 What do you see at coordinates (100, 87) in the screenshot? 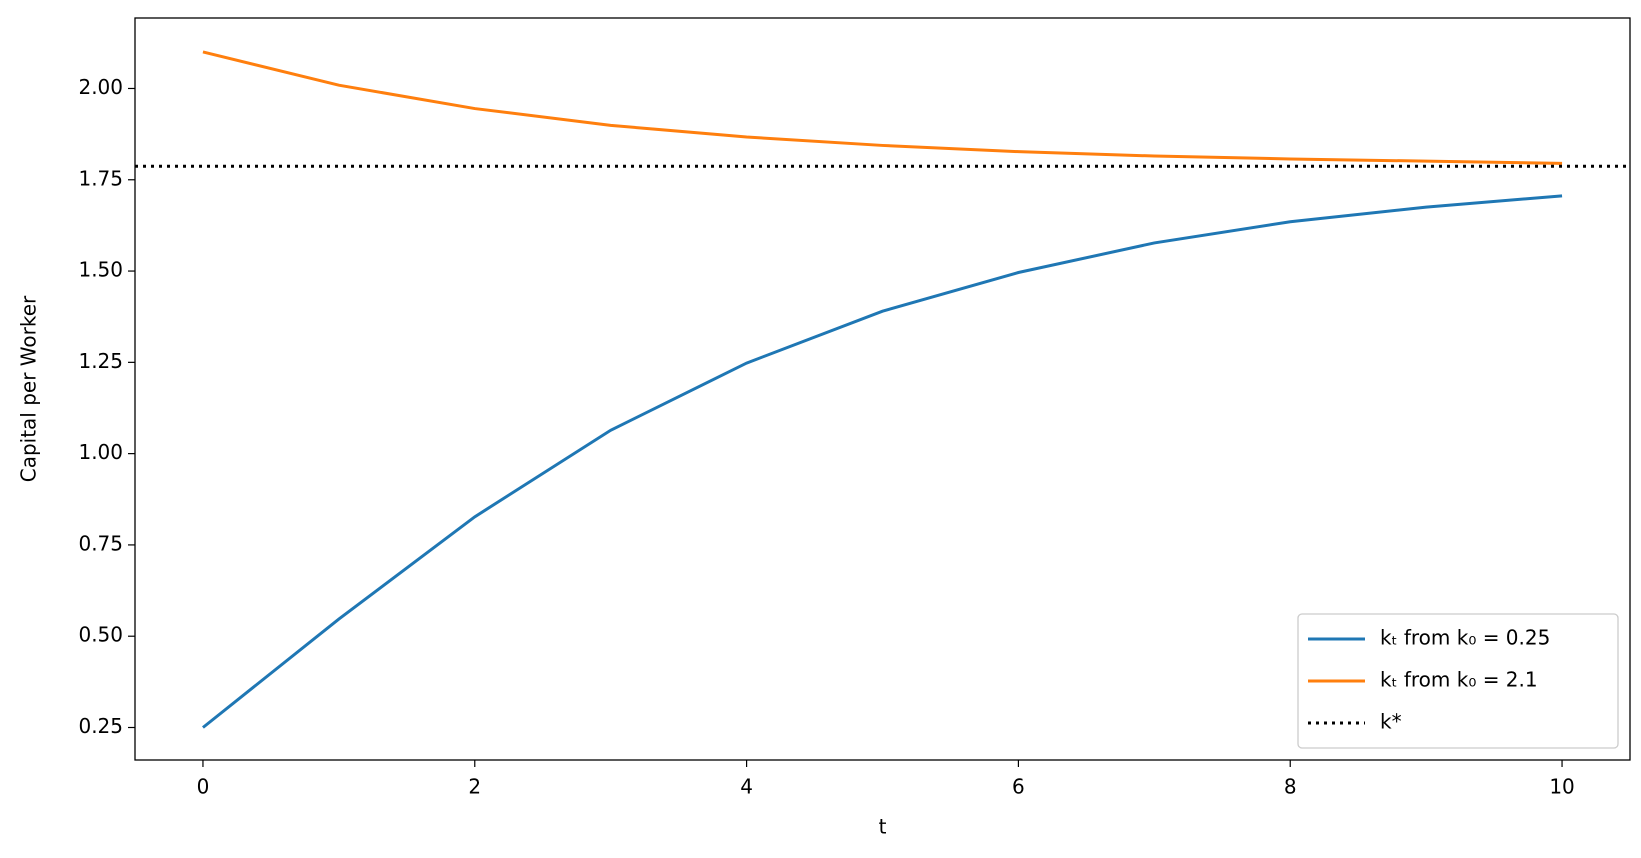
I see `y-tick-label: 2.00` at bounding box center [100, 87].